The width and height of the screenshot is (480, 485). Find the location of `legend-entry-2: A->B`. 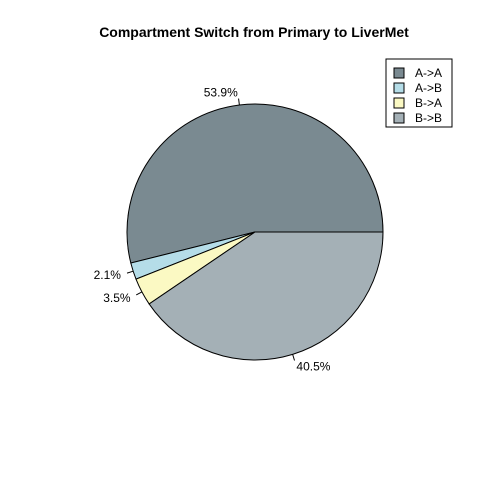

legend-entry-2: A->B is located at coordinates (428, 88).